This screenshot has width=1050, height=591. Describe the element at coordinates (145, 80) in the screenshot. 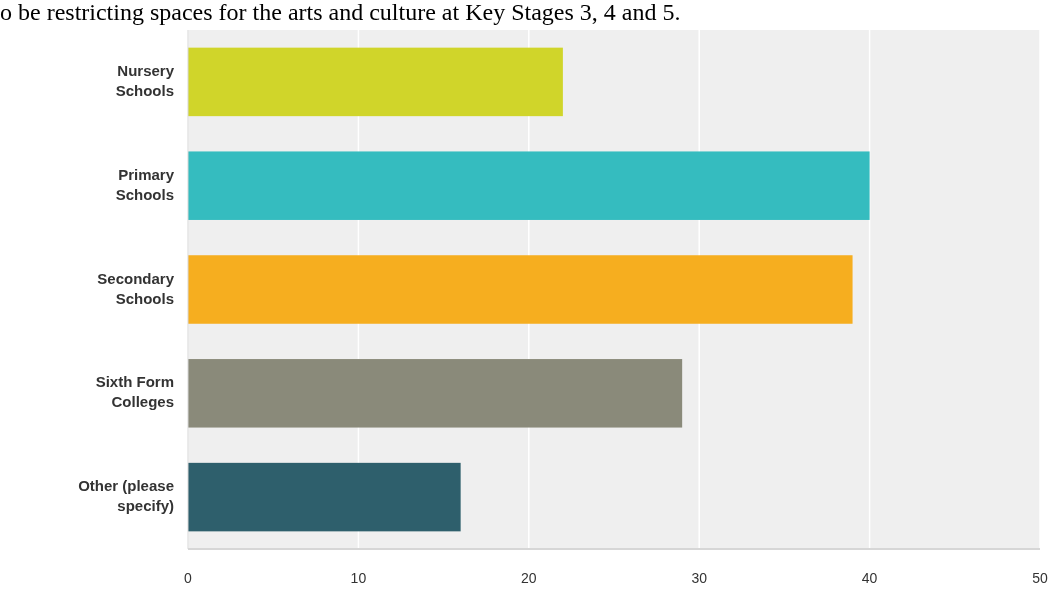

I see `y-tick-label: Nursery Schools` at that location.